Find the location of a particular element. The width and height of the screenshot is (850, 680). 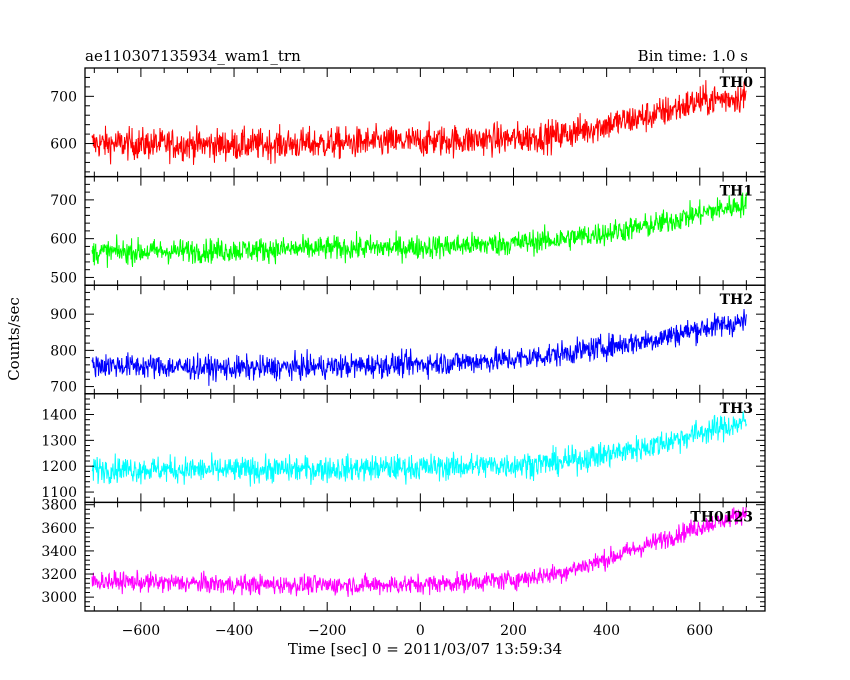

y-tick-label: 900 is located at coordinates (63, 315).